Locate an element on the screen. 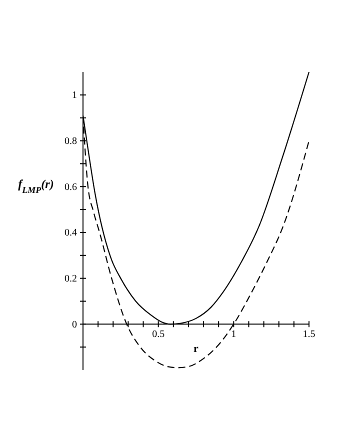 The image size is (340, 440). x-tick-label: 1 is located at coordinates (233, 334).